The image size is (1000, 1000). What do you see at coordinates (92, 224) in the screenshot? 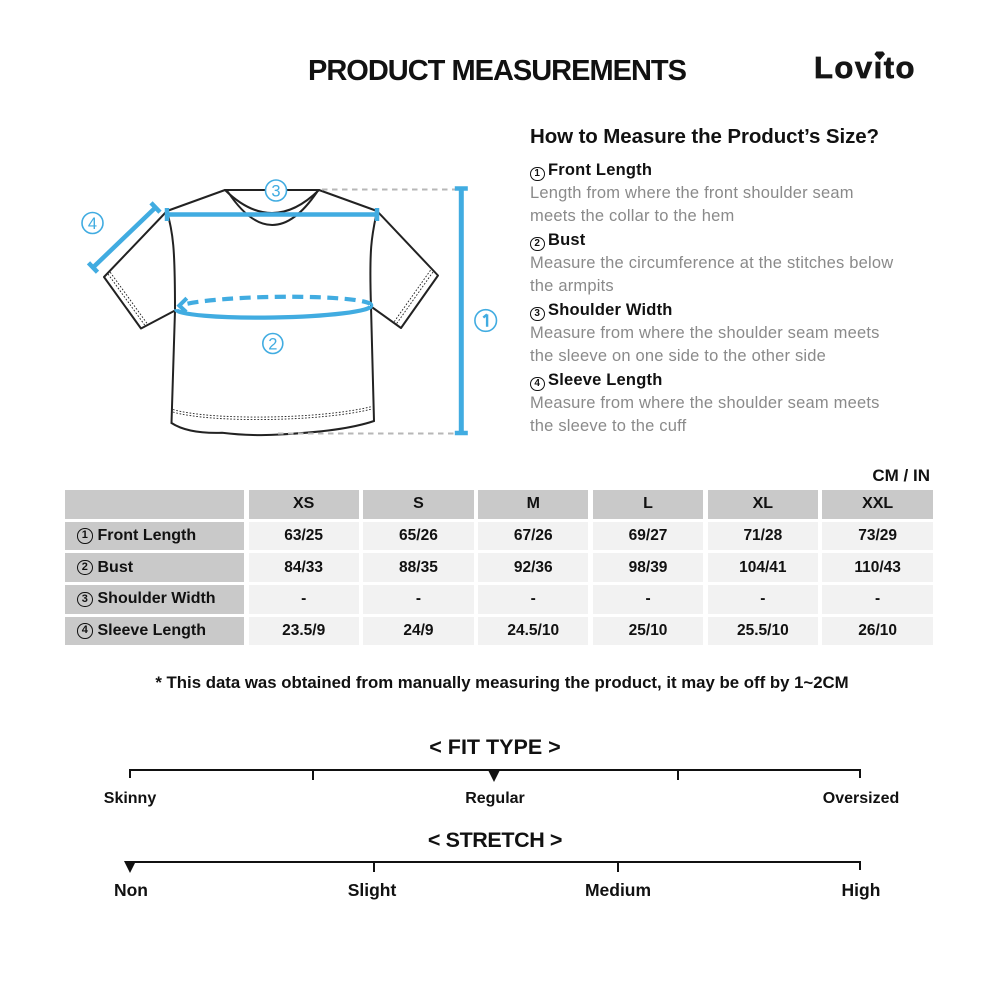
I see `svg-text: 4` at bounding box center [92, 224].